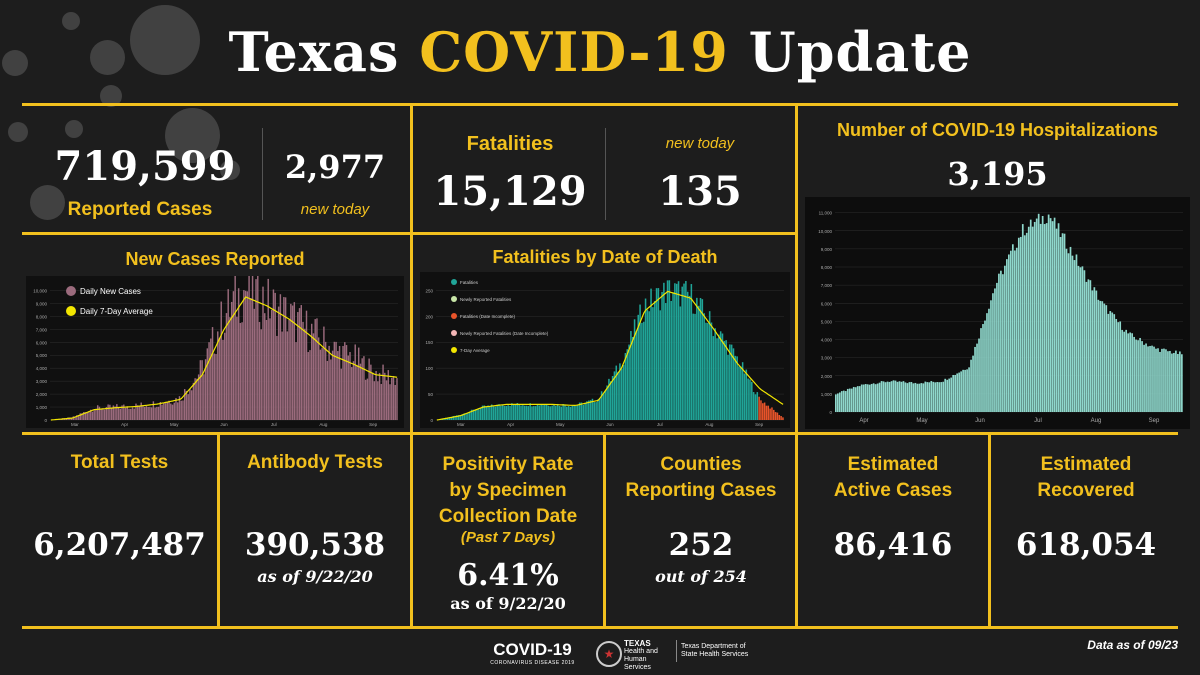 Image resolution: width=1200 pixels, height=675 pixels. I want to click on legend-label: Daily New Cases, so click(110, 291).